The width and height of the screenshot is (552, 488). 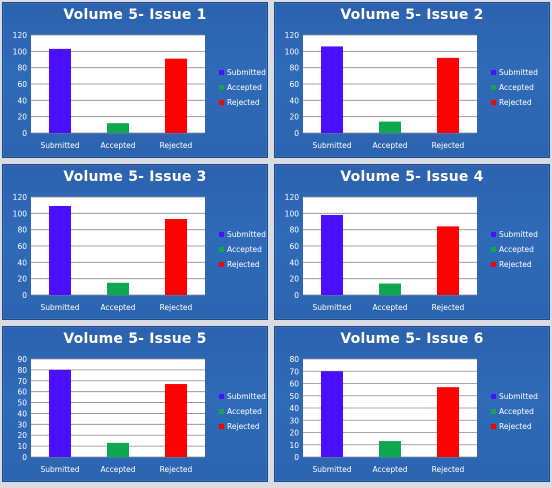 I want to click on chart-title: Volume 5- Issue 2, so click(x=412, y=15).